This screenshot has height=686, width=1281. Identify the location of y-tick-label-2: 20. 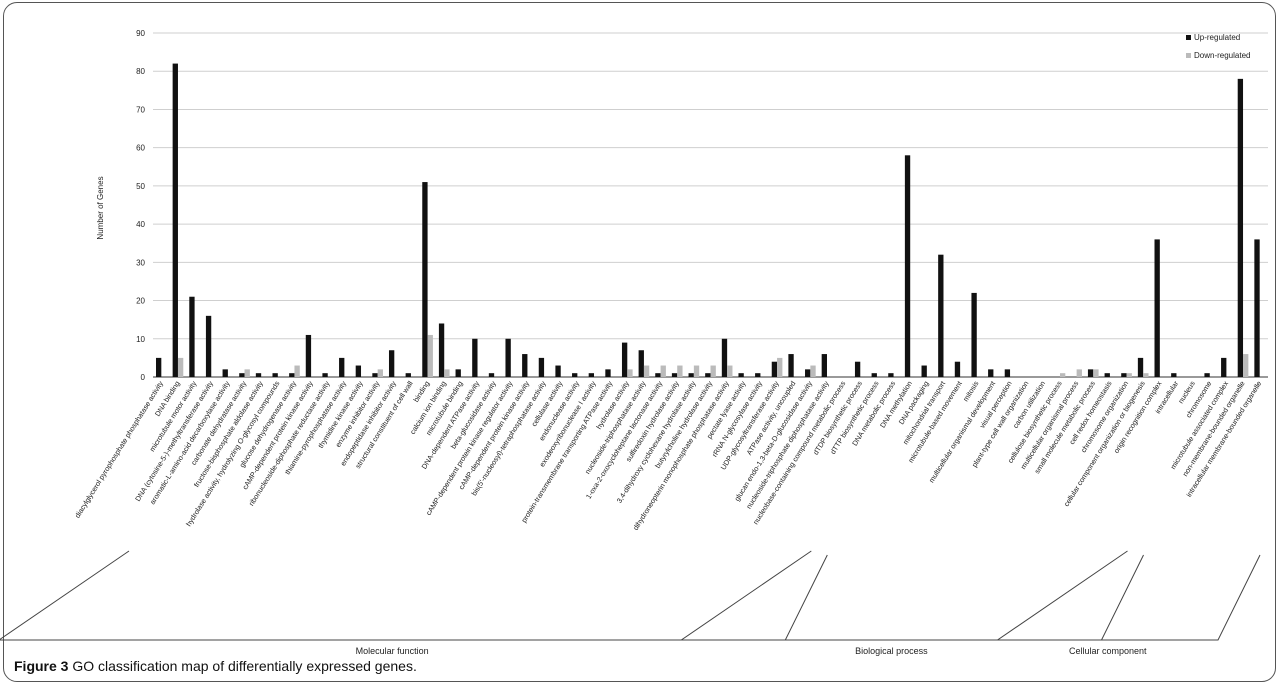
(140, 301).